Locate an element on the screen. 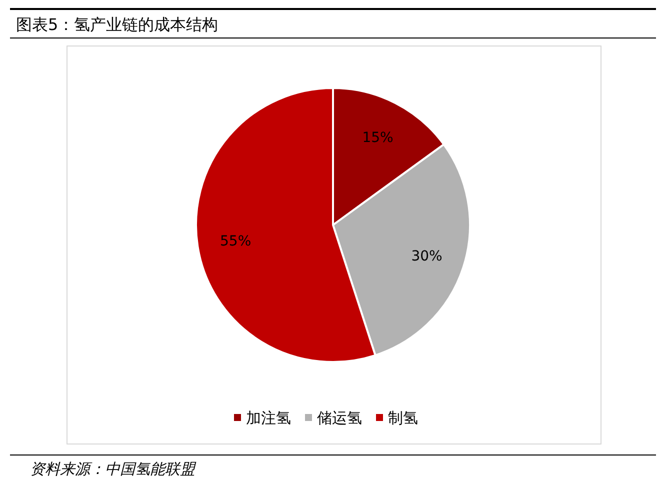 Image resolution: width=666 pixels, height=495 pixels. legend-label: 储运氢 is located at coordinates (339, 418).